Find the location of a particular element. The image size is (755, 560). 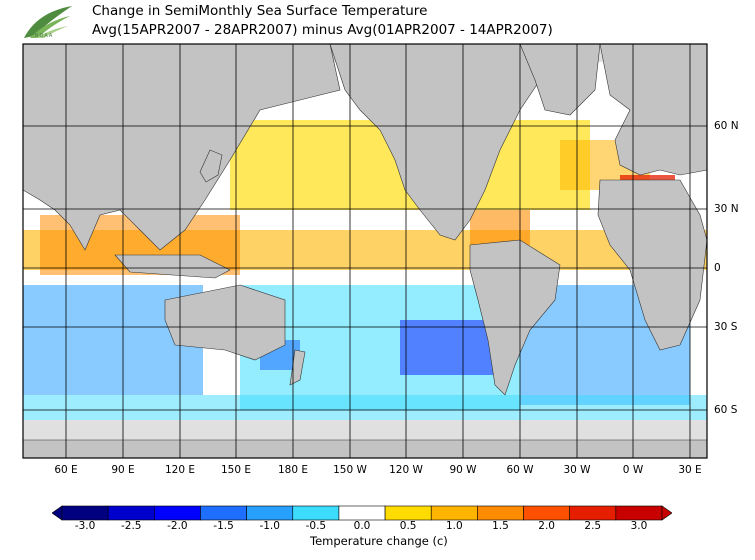

colorbar-tick-label: 1.0 is located at coordinates (454, 526).